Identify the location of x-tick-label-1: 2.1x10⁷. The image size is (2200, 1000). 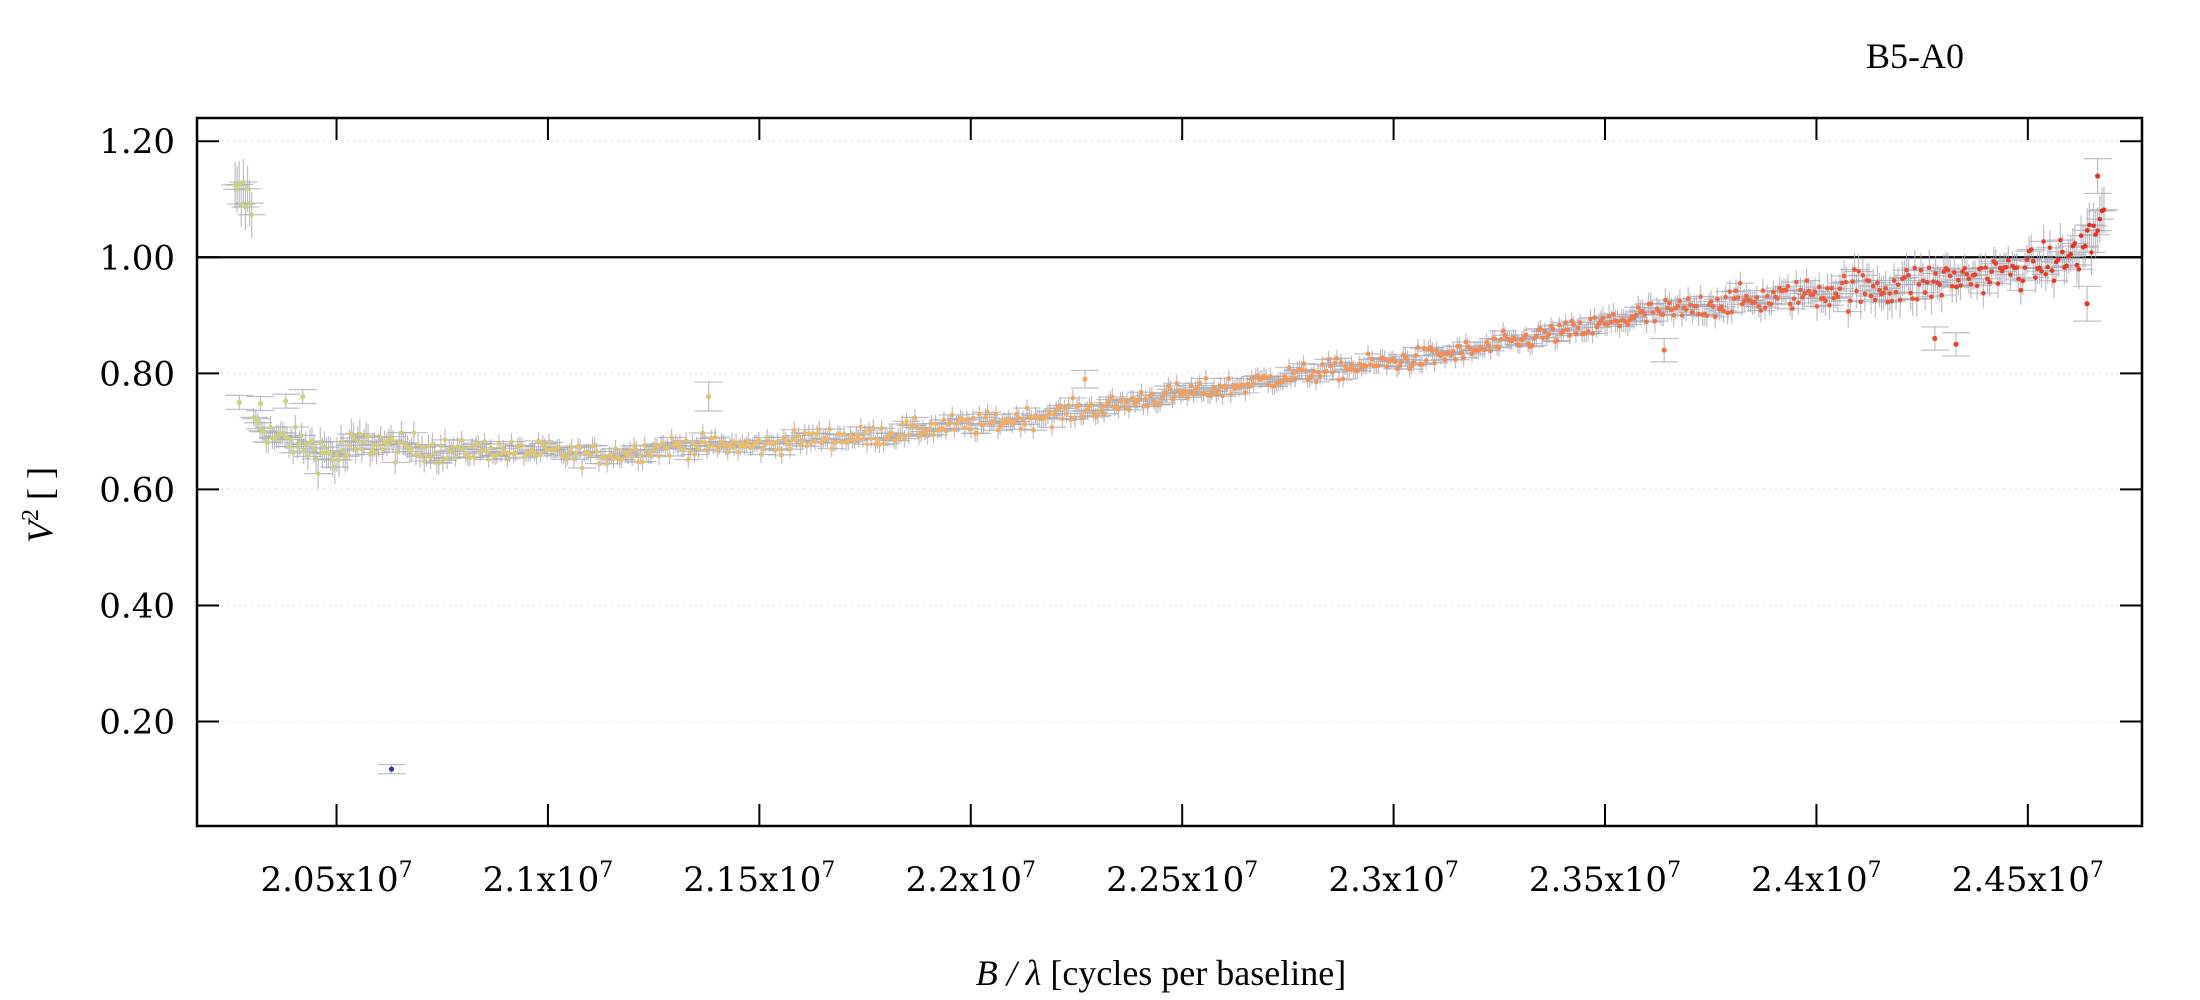
(548, 879).